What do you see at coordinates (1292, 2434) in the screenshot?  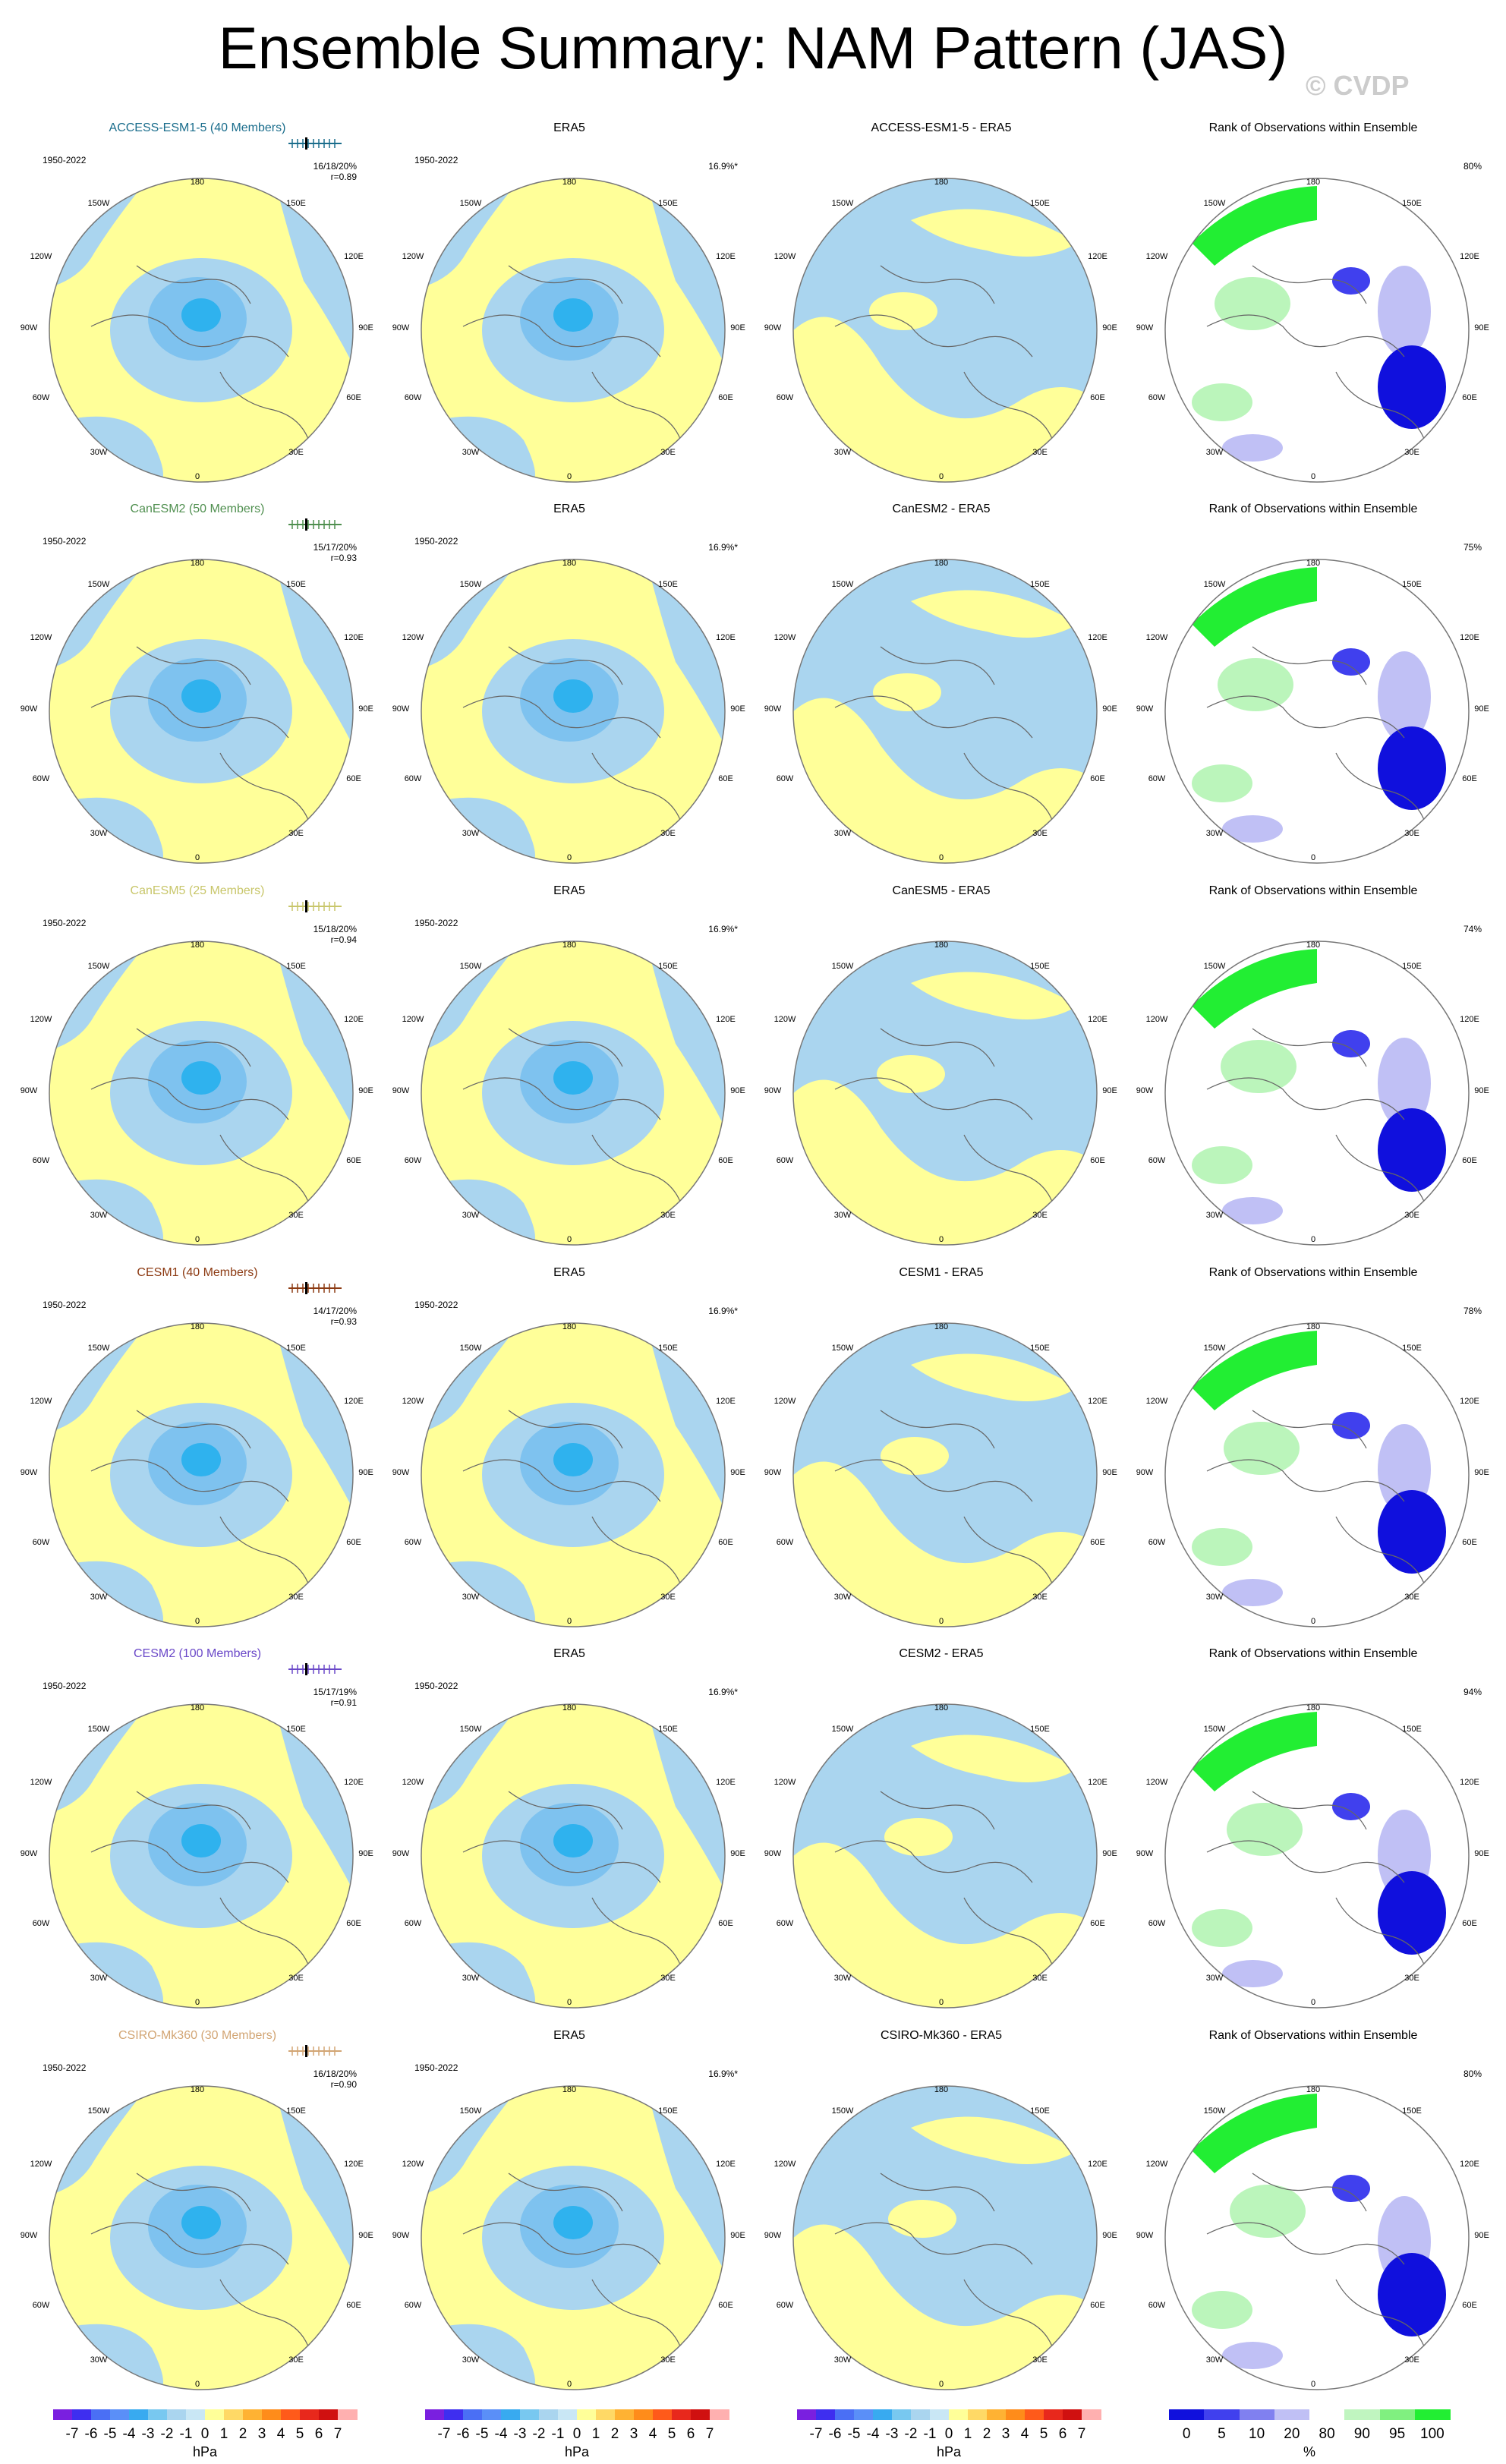 I see `colorbar-tick: 20` at bounding box center [1292, 2434].